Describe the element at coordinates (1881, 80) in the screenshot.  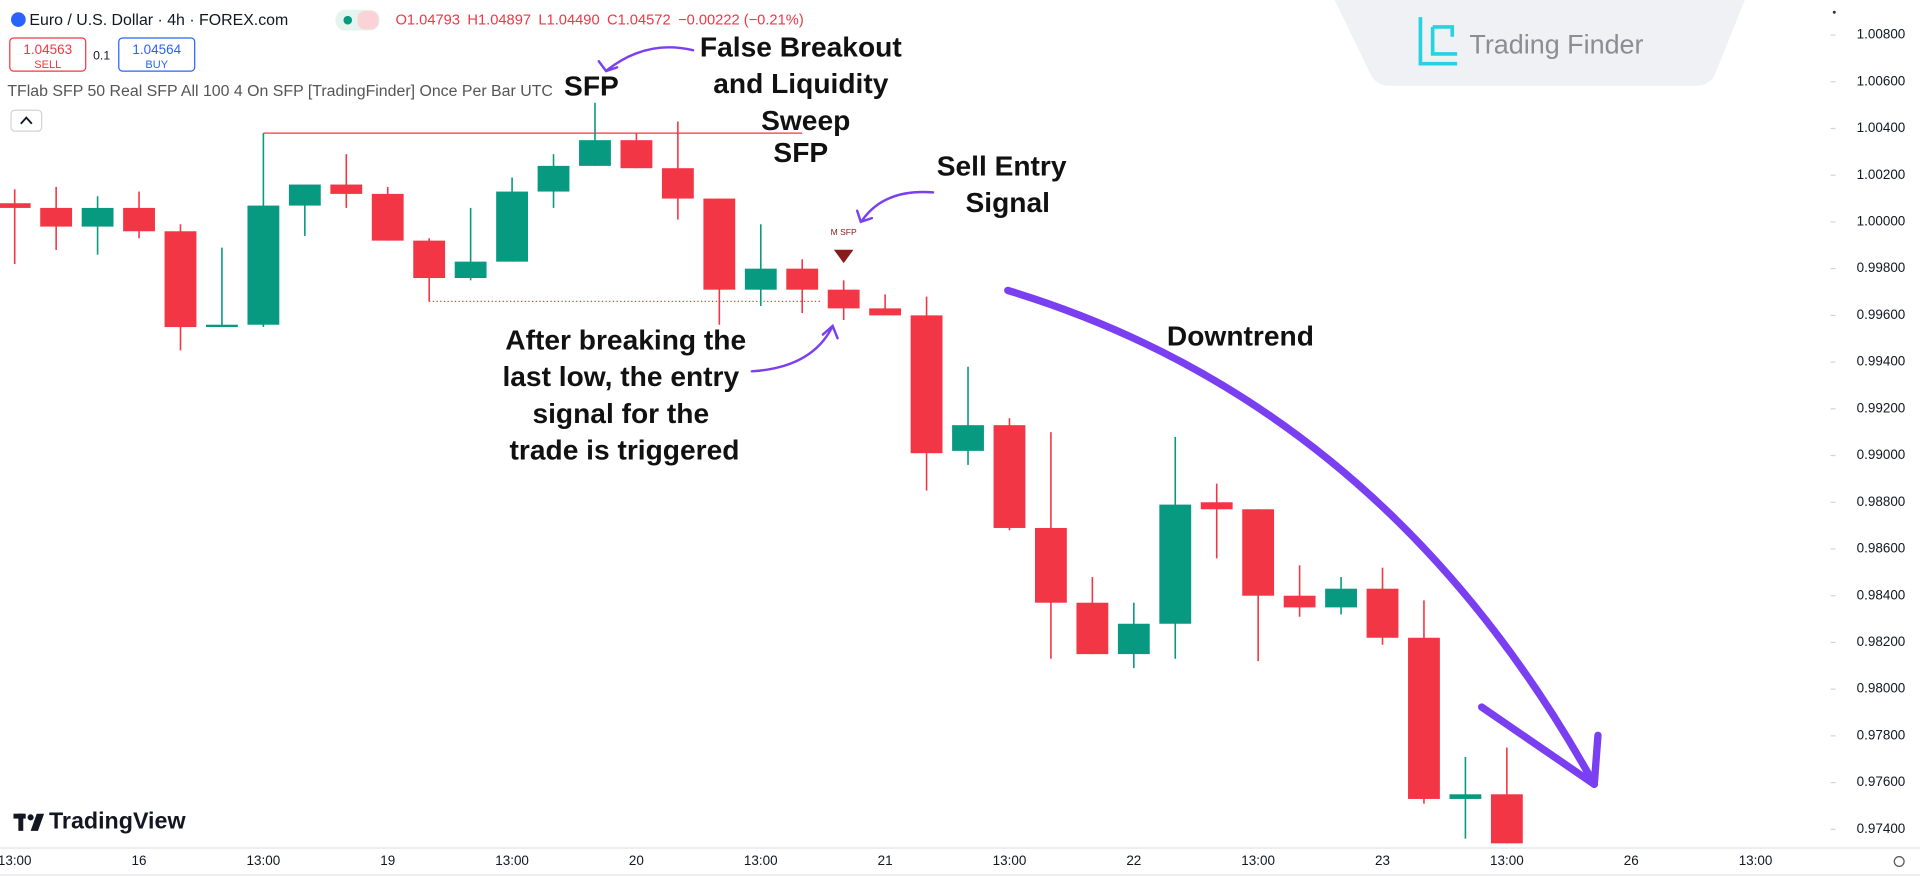
I see `y-tick-label: 1.00600` at that location.